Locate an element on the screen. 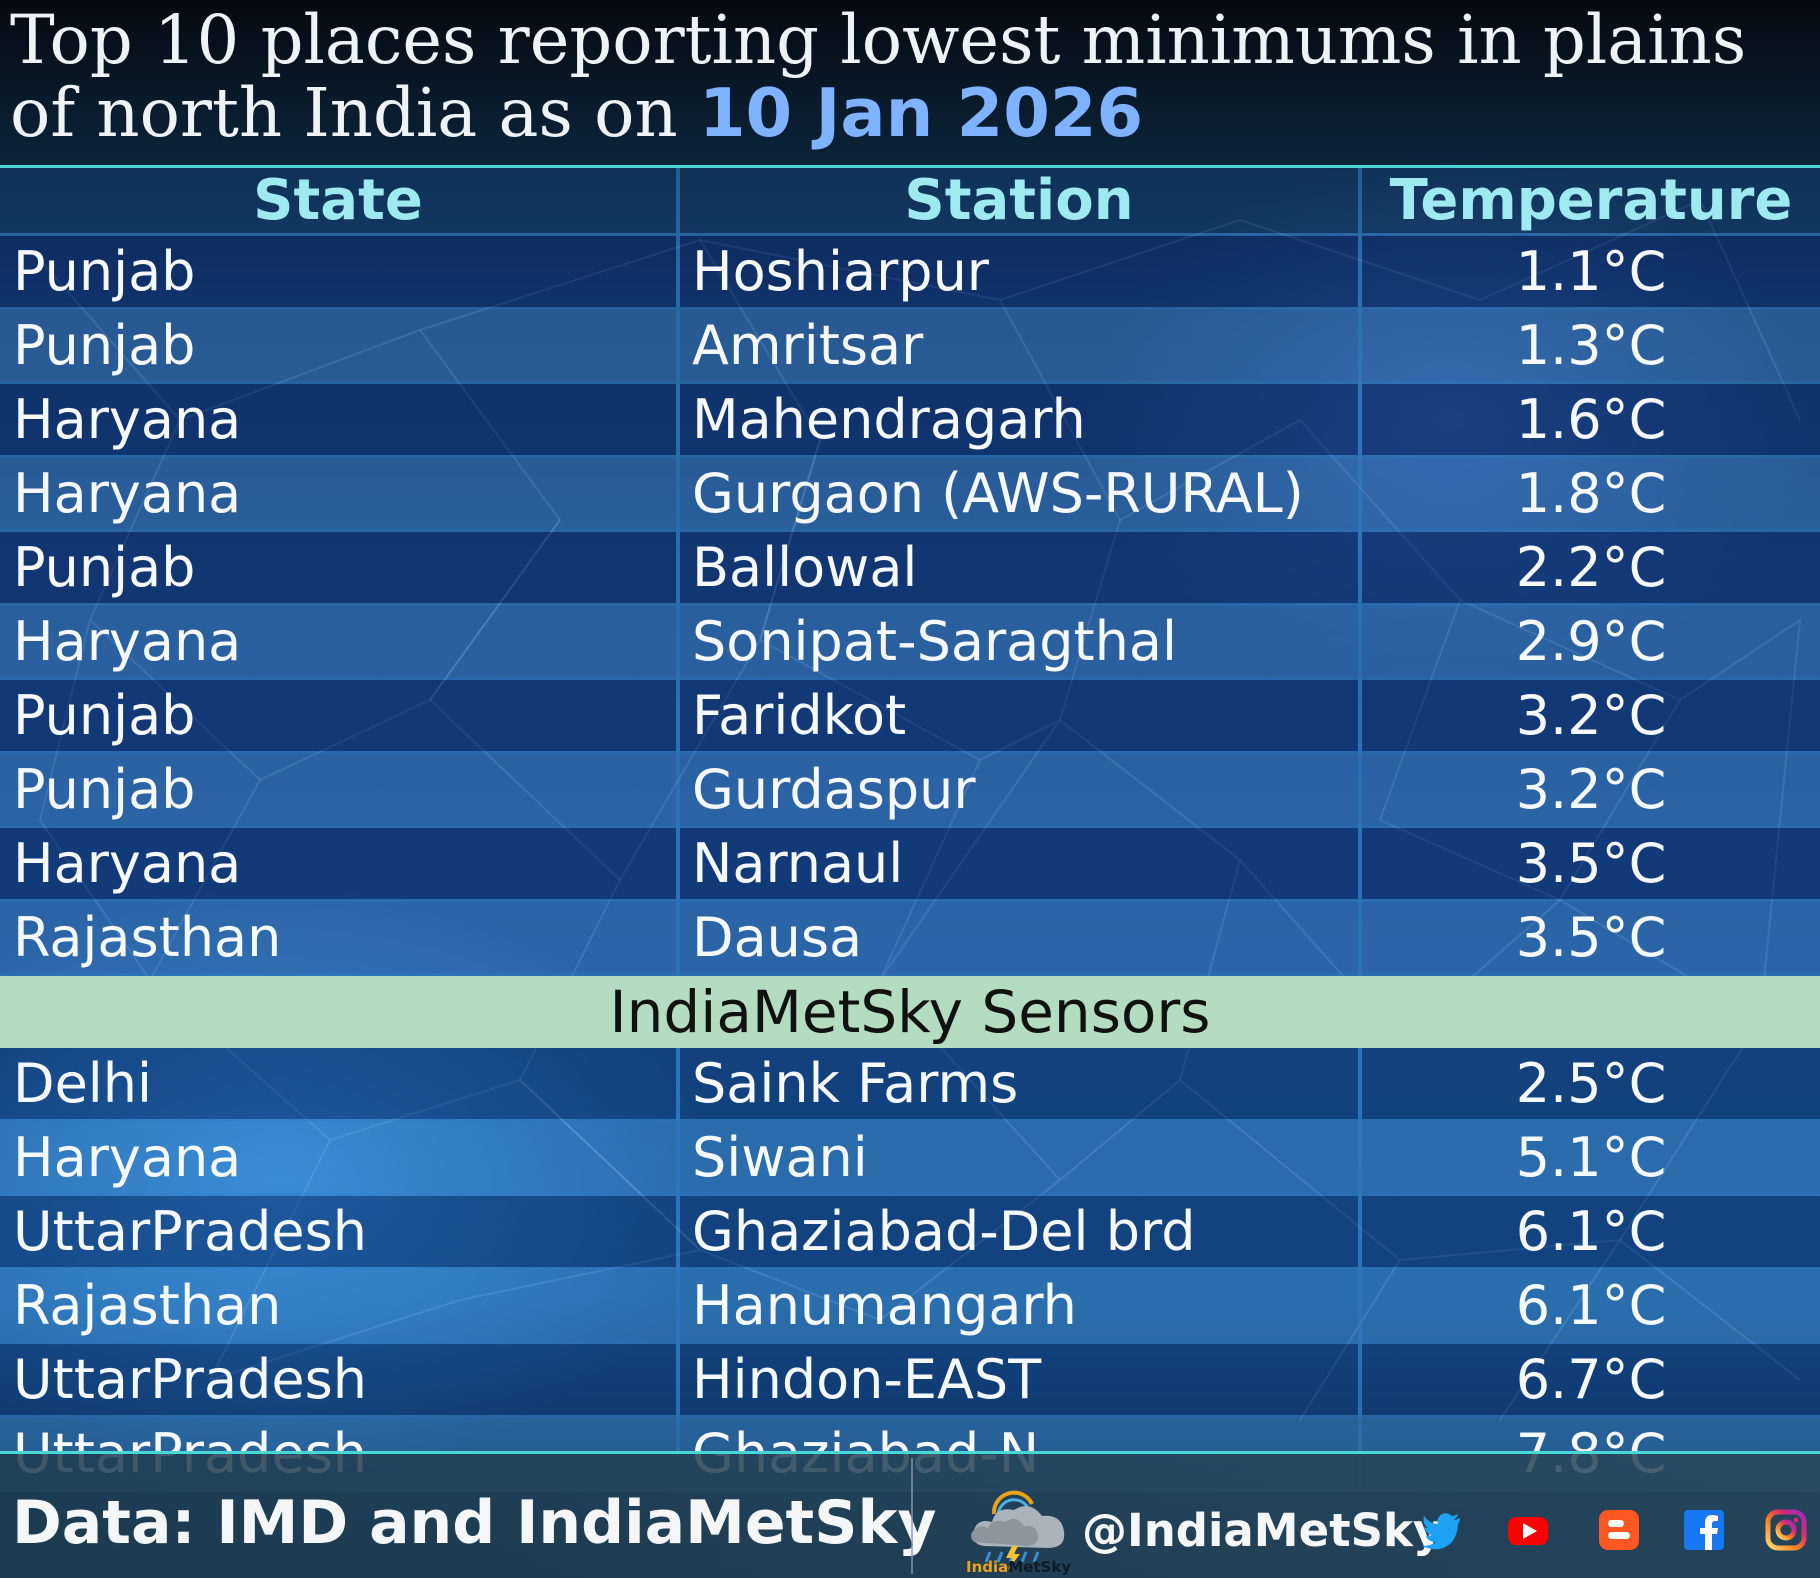  logo-wordmark: IndiaMetSky is located at coordinates (1018, 1567).